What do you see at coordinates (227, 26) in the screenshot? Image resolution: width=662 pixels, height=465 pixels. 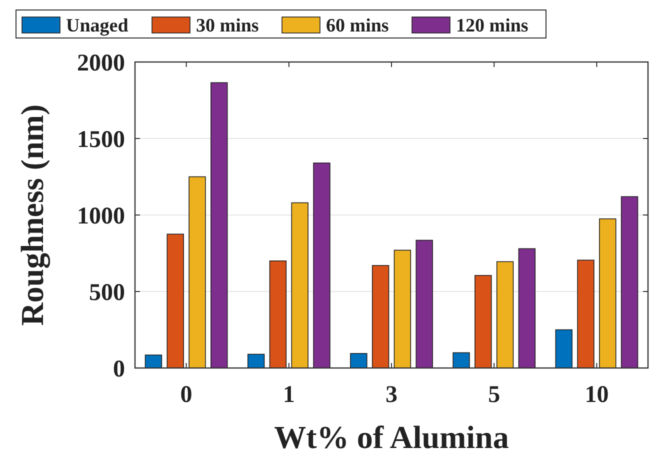 I see `legend-label: 30 mins` at bounding box center [227, 26].